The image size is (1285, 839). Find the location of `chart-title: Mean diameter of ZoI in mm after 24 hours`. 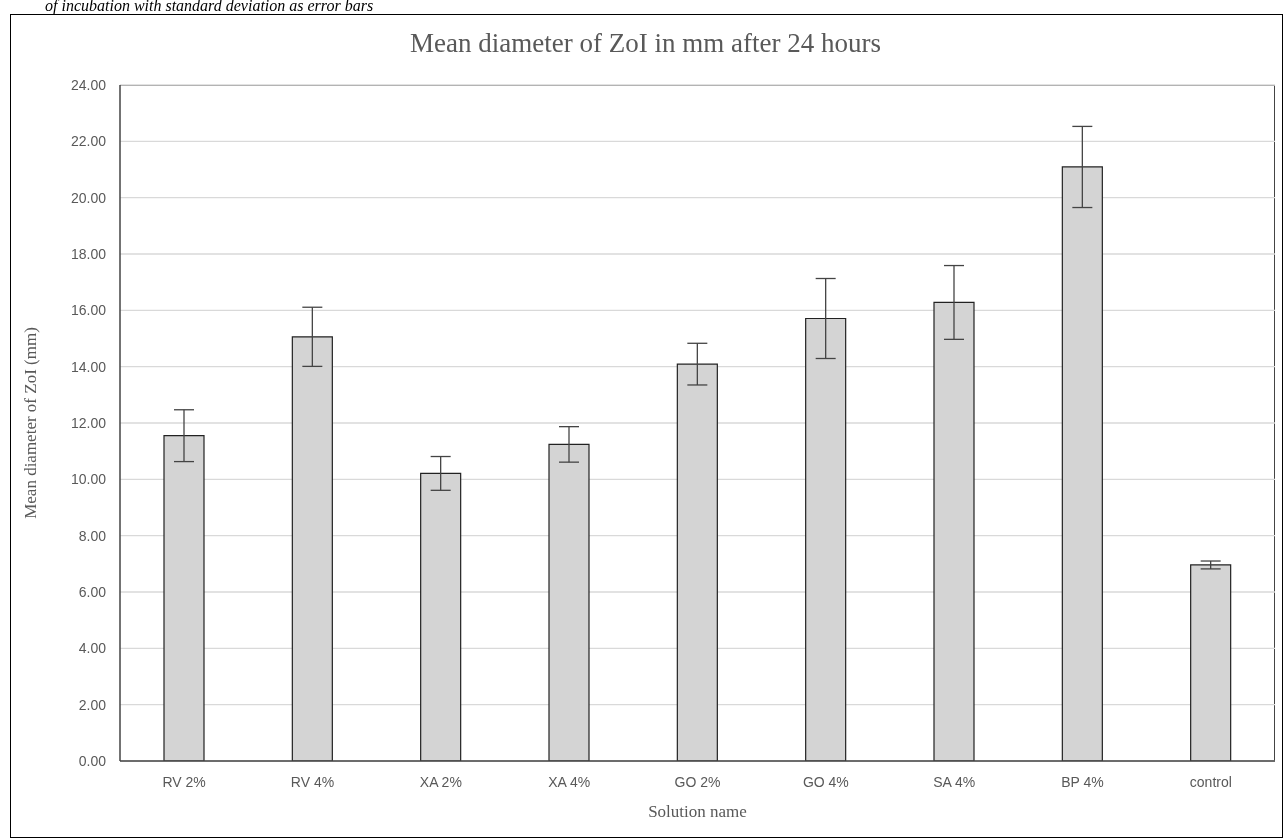

chart-title: Mean diameter of ZoI in mm after 24 hours is located at coordinates (645, 43).